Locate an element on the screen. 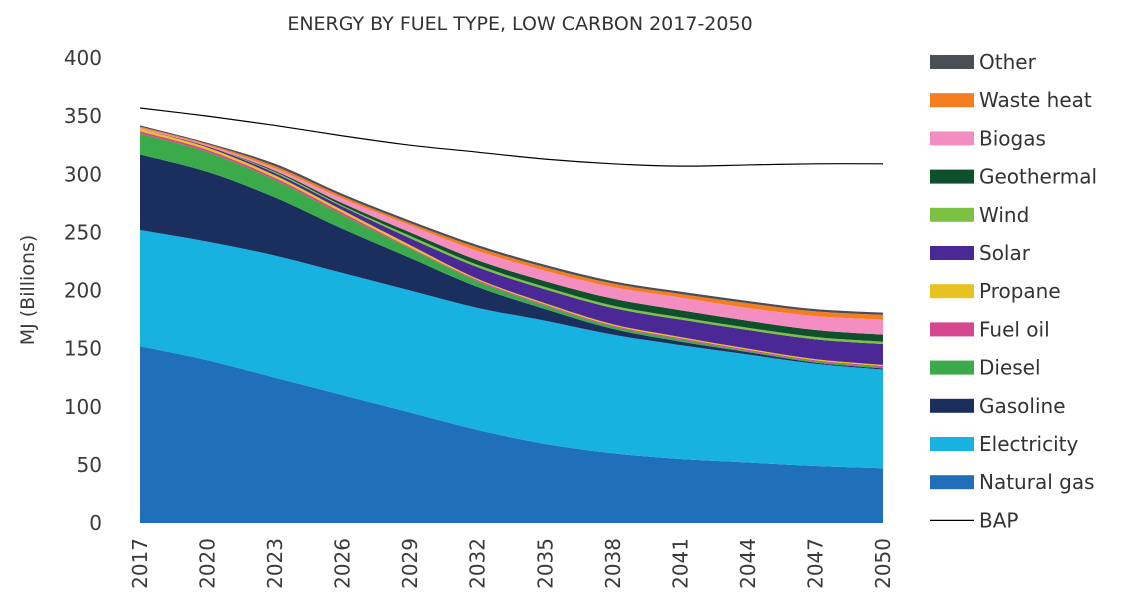 This screenshot has width=1121, height=600. y-tick-label: 50 is located at coordinates (89, 465).